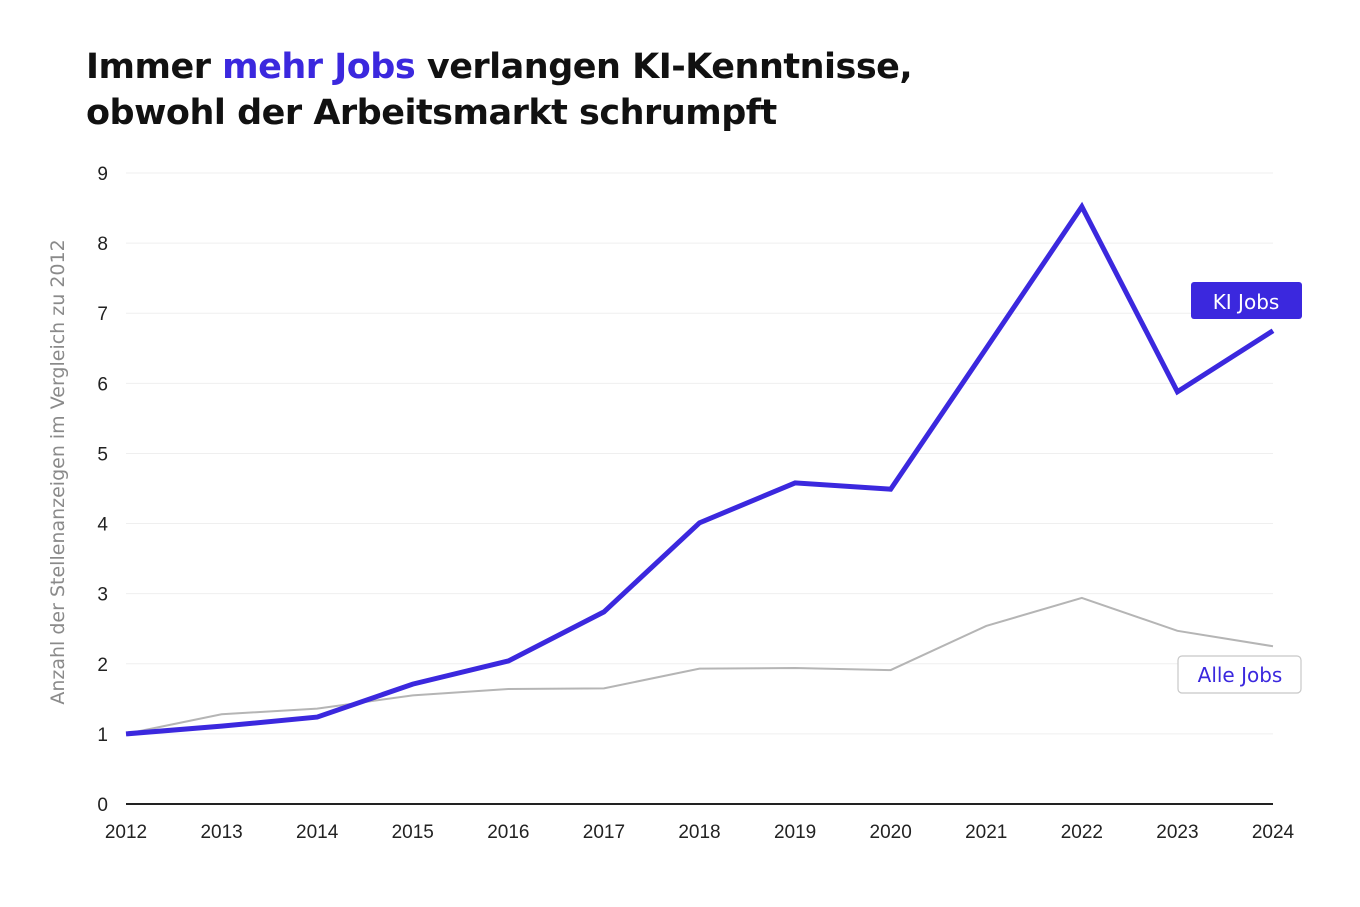 The height and width of the screenshot is (907, 1360). What do you see at coordinates (508, 832) in the screenshot?
I see `x-tick-label: 2016` at bounding box center [508, 832].